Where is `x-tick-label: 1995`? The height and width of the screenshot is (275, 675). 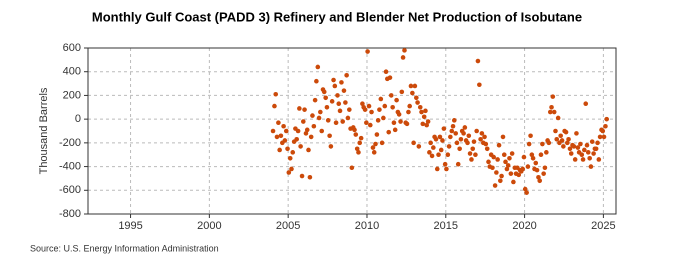 x-tick-label: 1995 is located at coordinates (130, 226).